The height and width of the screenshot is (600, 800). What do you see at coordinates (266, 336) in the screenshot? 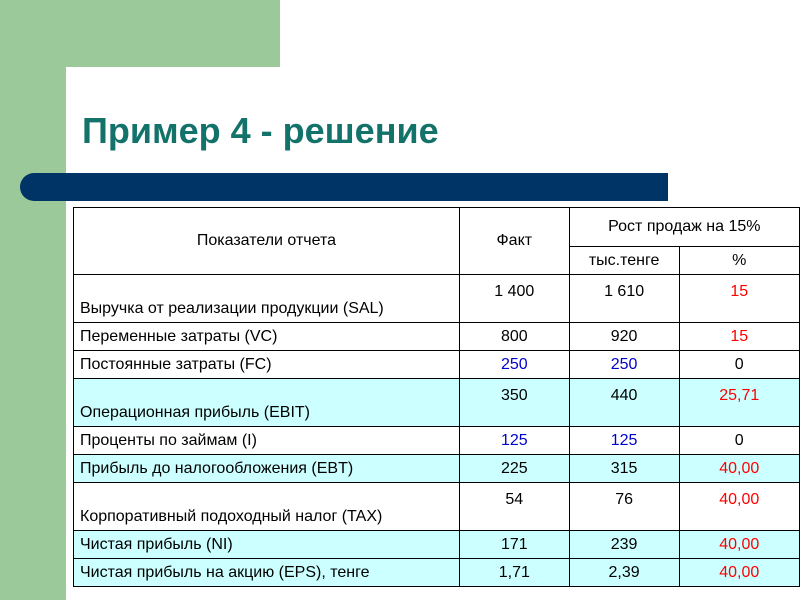
I see `row-label: Переменные затраты (VC)` at bounding box center [266, 336].